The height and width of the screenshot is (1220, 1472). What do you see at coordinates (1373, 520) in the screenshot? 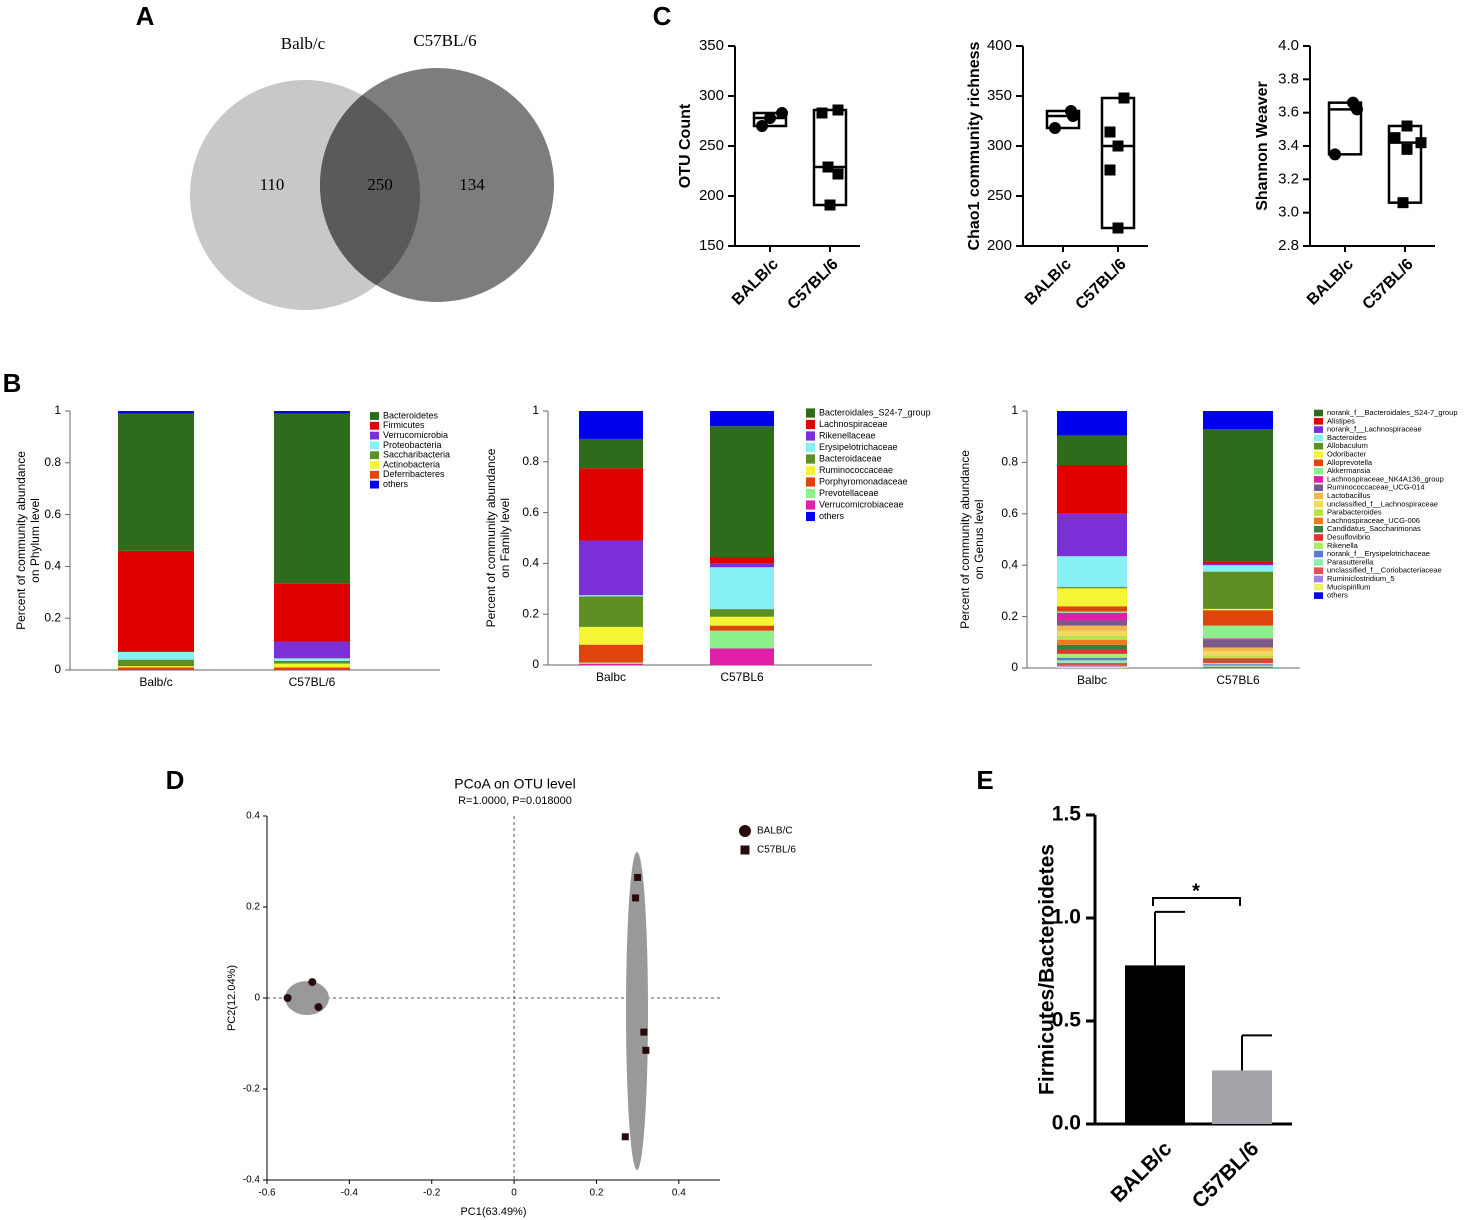
I see `legend-label: Lachnospiraceae_UCG-006` at bounding box center [1373, 520].